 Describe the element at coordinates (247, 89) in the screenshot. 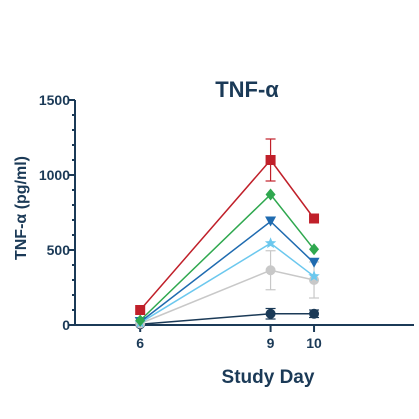

I see `chart-title: TNF-α` at that location.